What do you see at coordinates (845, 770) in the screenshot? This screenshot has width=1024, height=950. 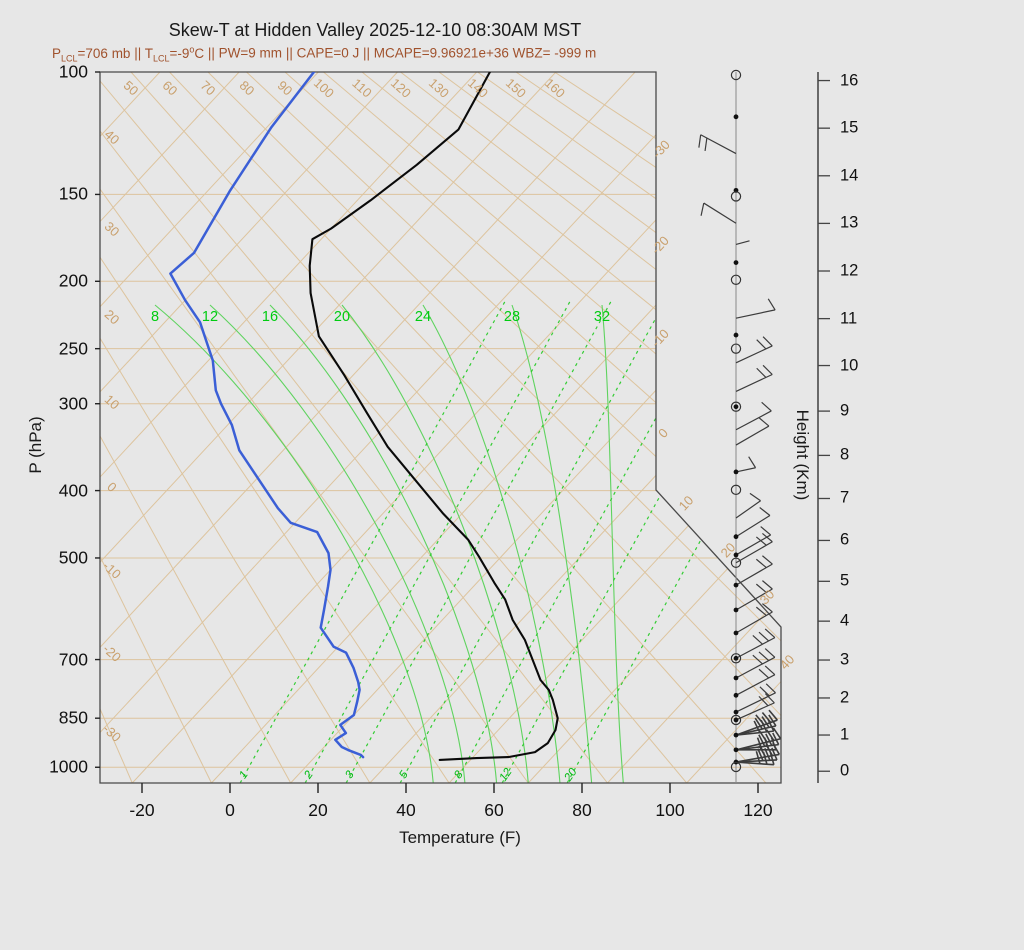 I see `height-tick-label: 0` at bounding box center [845, 770].